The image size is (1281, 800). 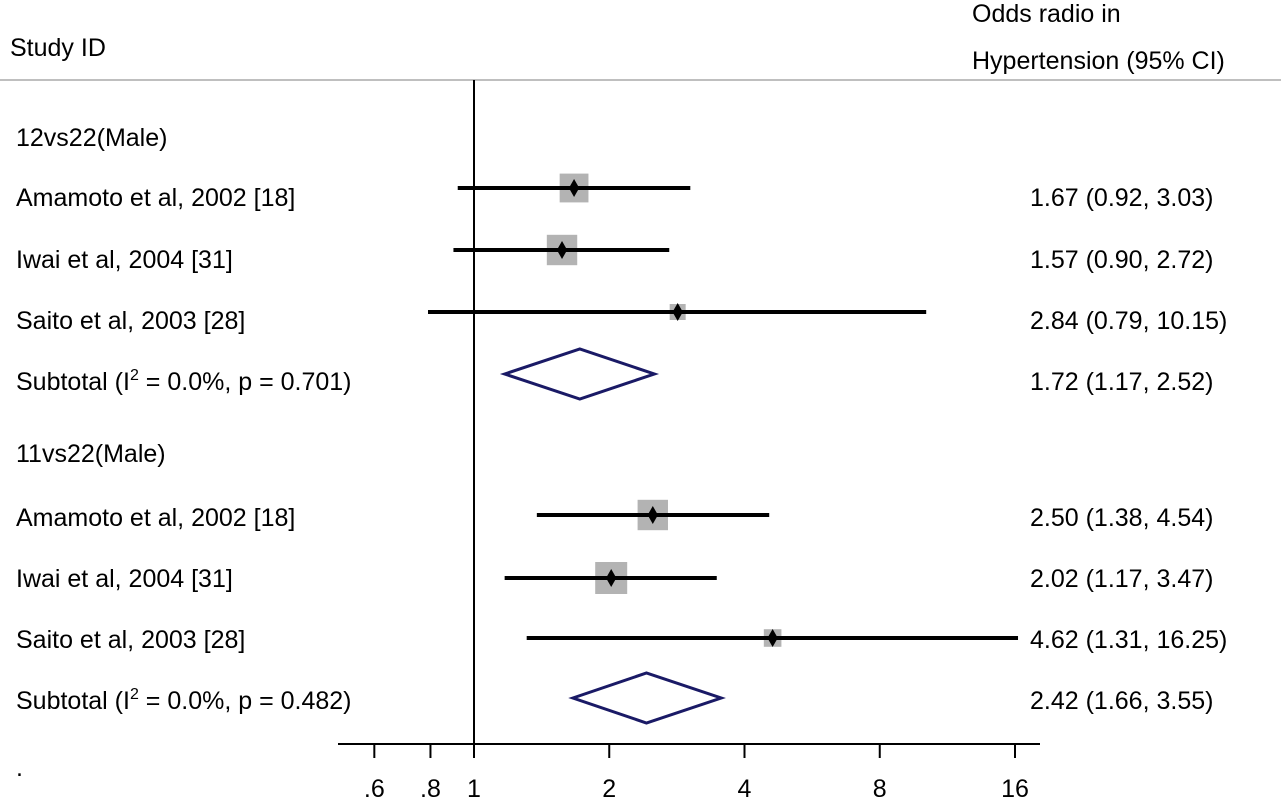 I want to click on x-tick-label: 8, so click(x=880, y=787).